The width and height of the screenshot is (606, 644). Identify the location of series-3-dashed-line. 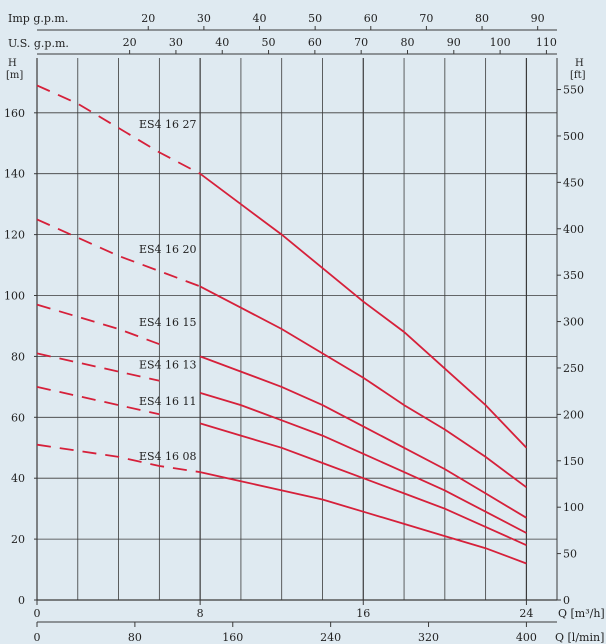
(98, 367).